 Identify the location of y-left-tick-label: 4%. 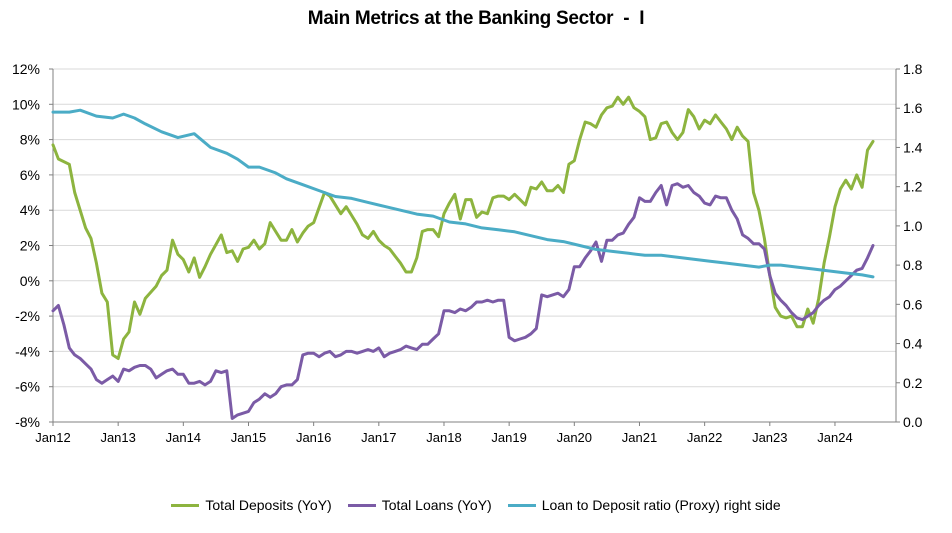
(30, 210).